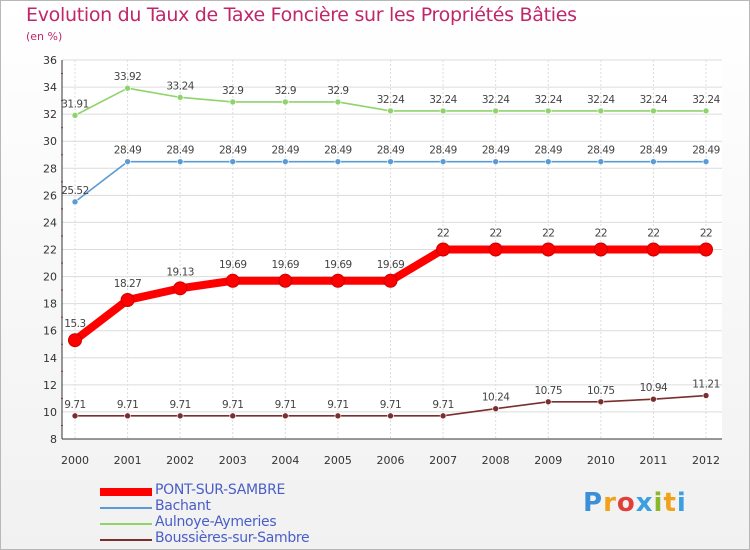  I want to click on legend-label: Bachant, so click(183, 506).